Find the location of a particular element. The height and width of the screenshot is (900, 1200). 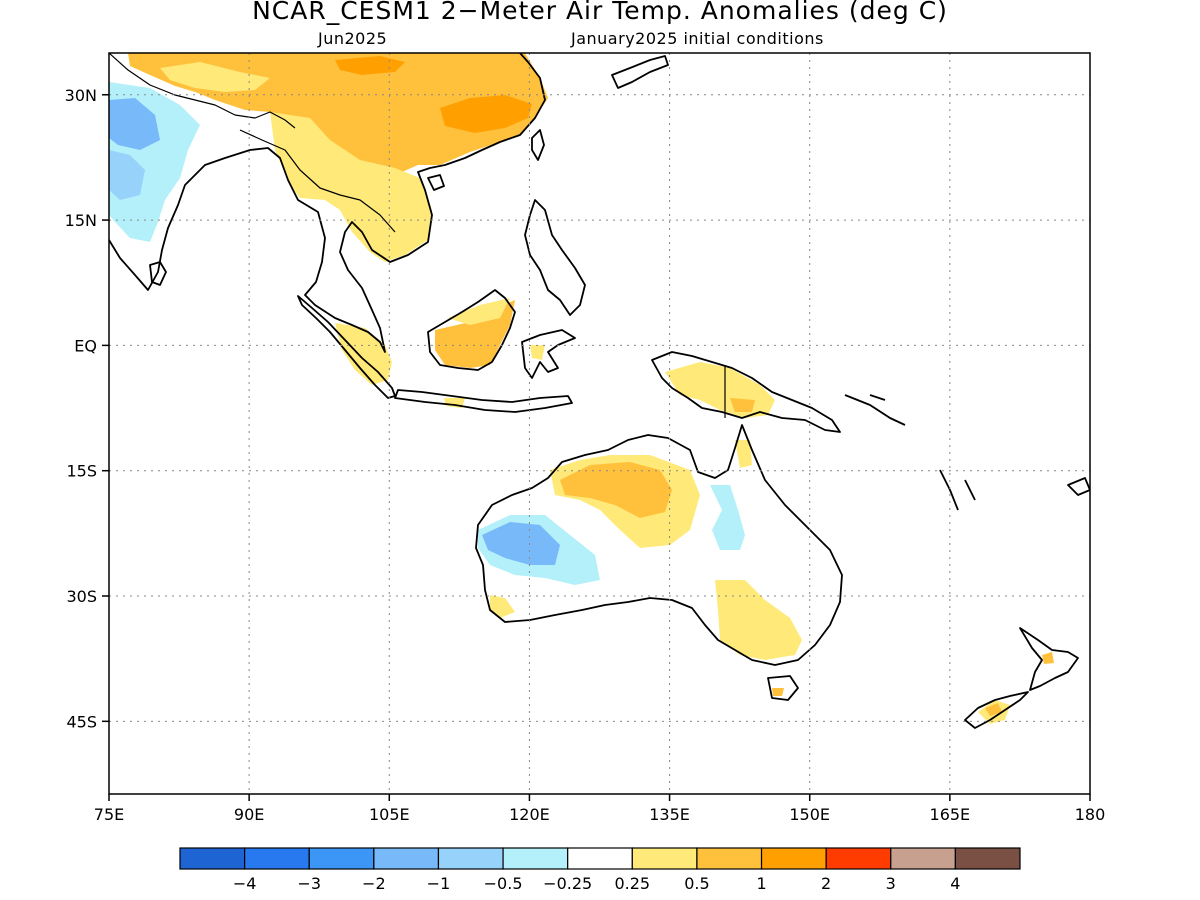

lat-tick-label: 15N is located at coordinates (81, 220).